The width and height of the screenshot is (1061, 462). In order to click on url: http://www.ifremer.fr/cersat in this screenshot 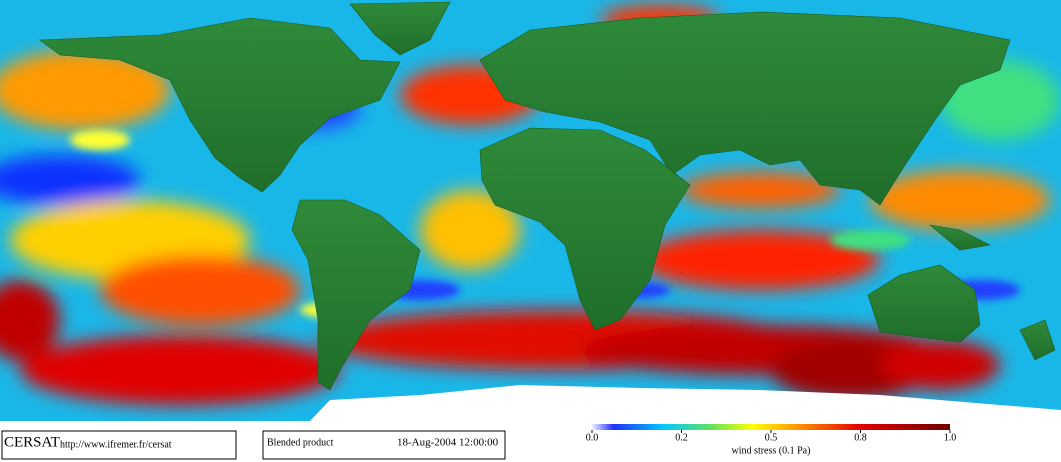, I will do `click(116, 444)`.